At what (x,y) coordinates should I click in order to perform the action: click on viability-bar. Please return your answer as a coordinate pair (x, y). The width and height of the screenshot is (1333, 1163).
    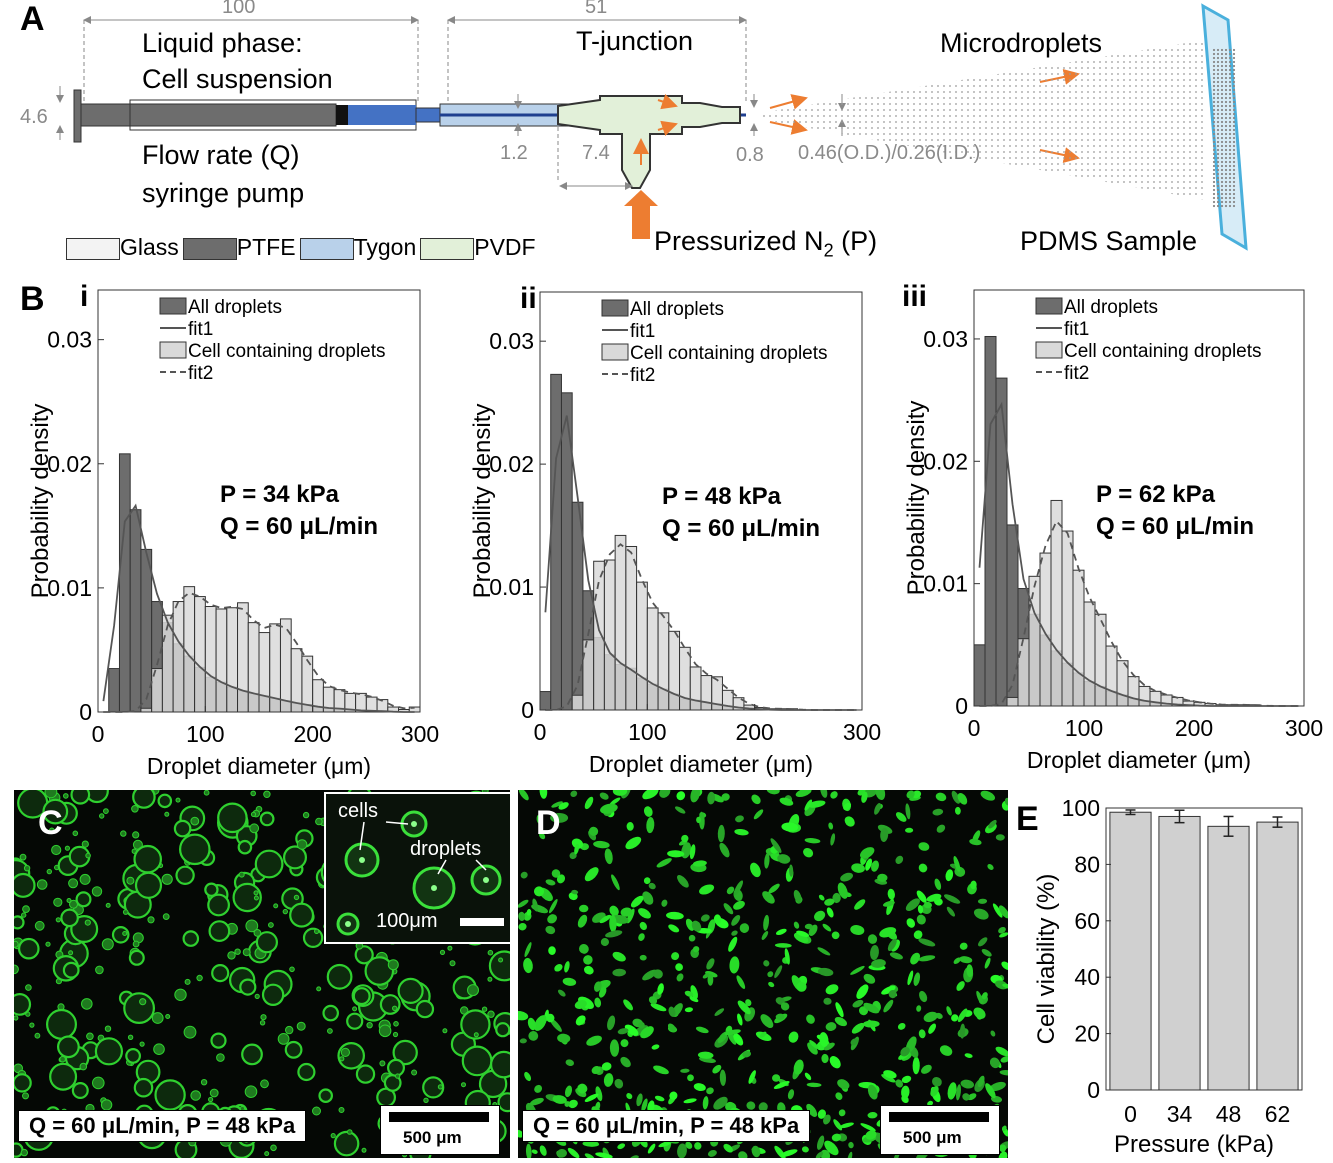
    Looking at the image, I should click on (1179, 953).